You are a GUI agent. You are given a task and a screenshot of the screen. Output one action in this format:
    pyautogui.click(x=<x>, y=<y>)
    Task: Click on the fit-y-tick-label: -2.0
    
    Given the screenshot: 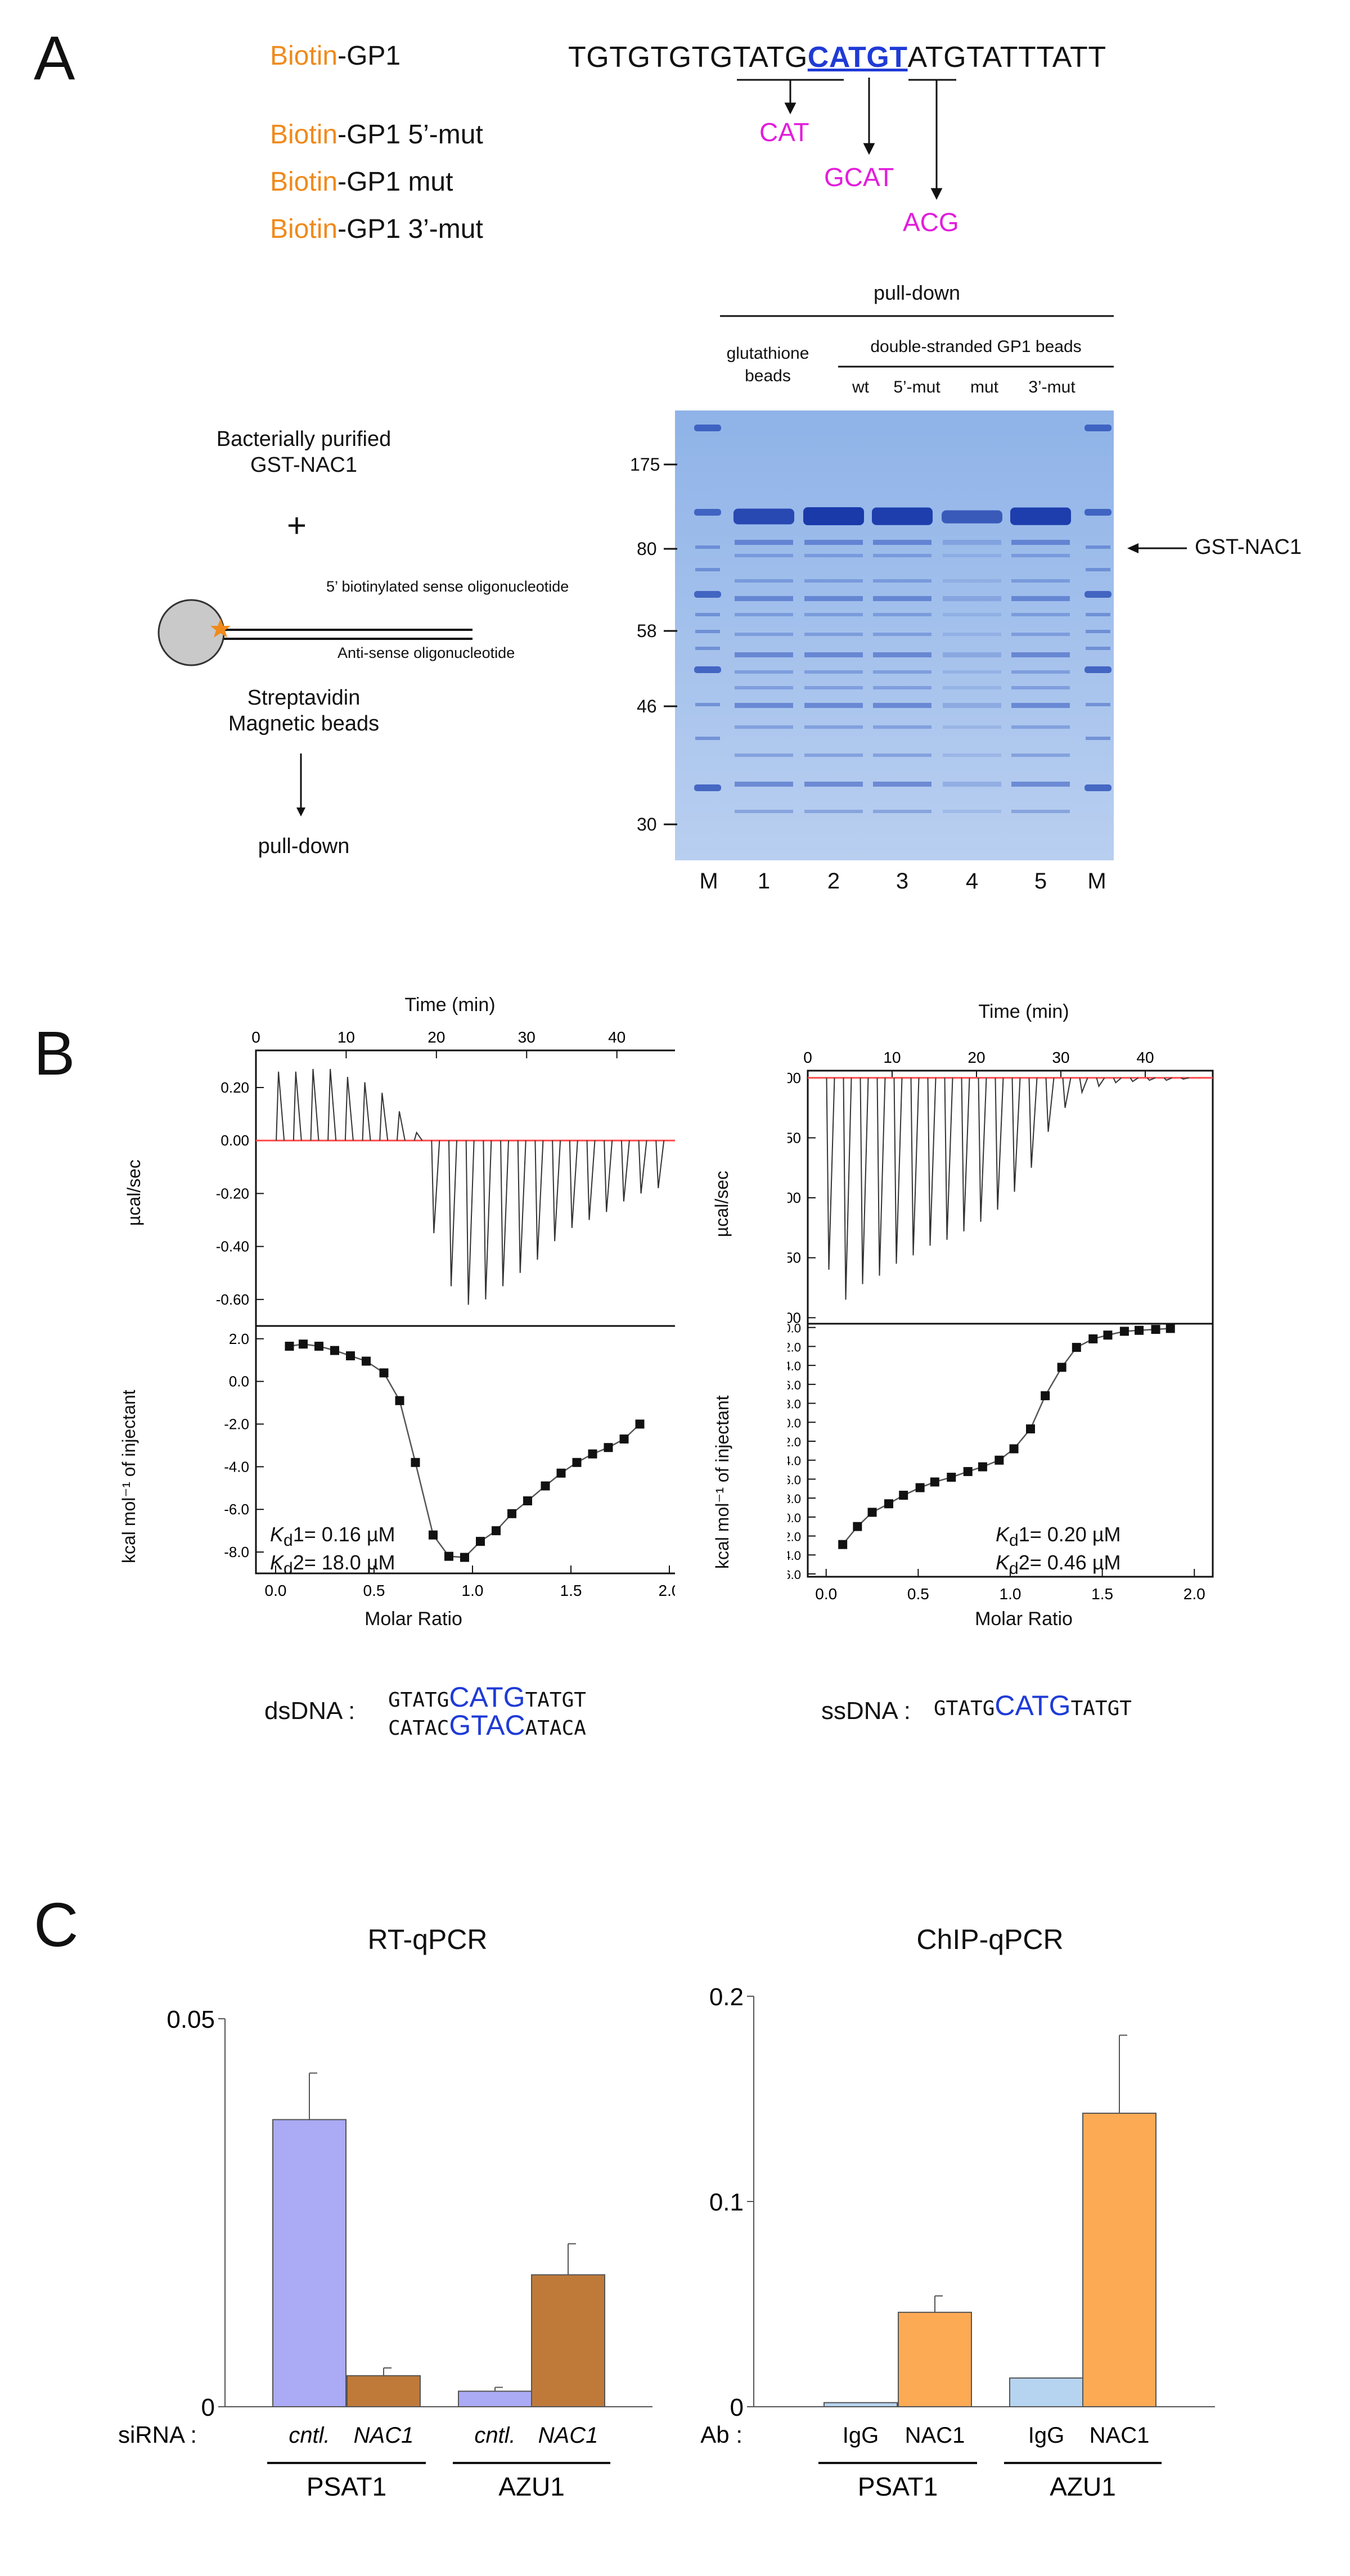 What is the action you would take?
    pyautogui.click(x=236, y=1423)
    